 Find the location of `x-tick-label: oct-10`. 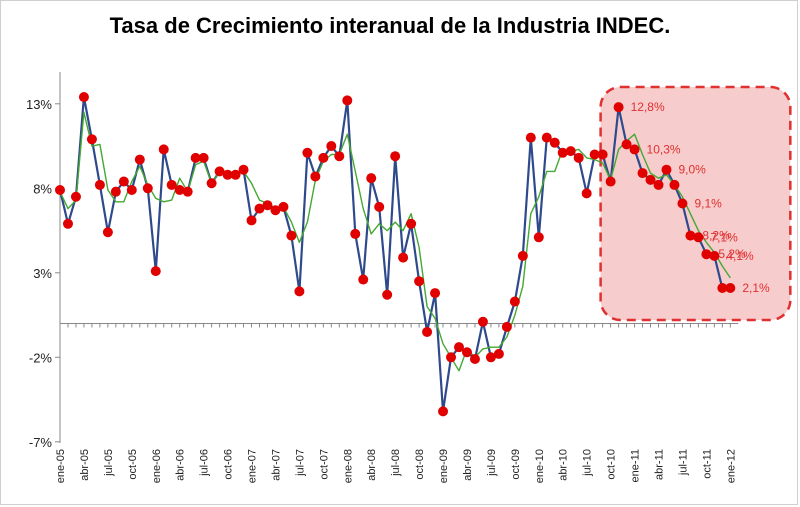

x-tick-label: oct-10 is located at coordinates (612, 464).